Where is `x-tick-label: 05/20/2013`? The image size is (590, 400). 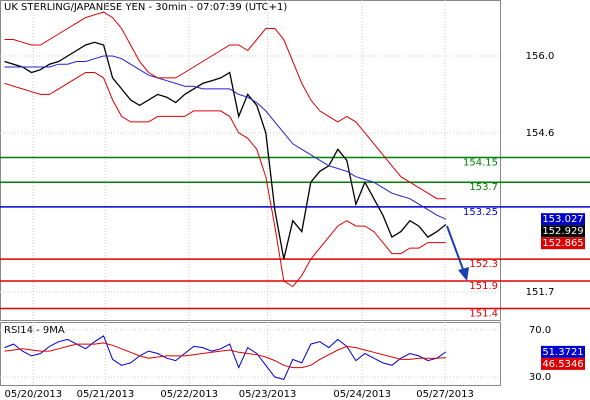
x-tick-label: 05/20/2013 is located at coordinates (34, 394).